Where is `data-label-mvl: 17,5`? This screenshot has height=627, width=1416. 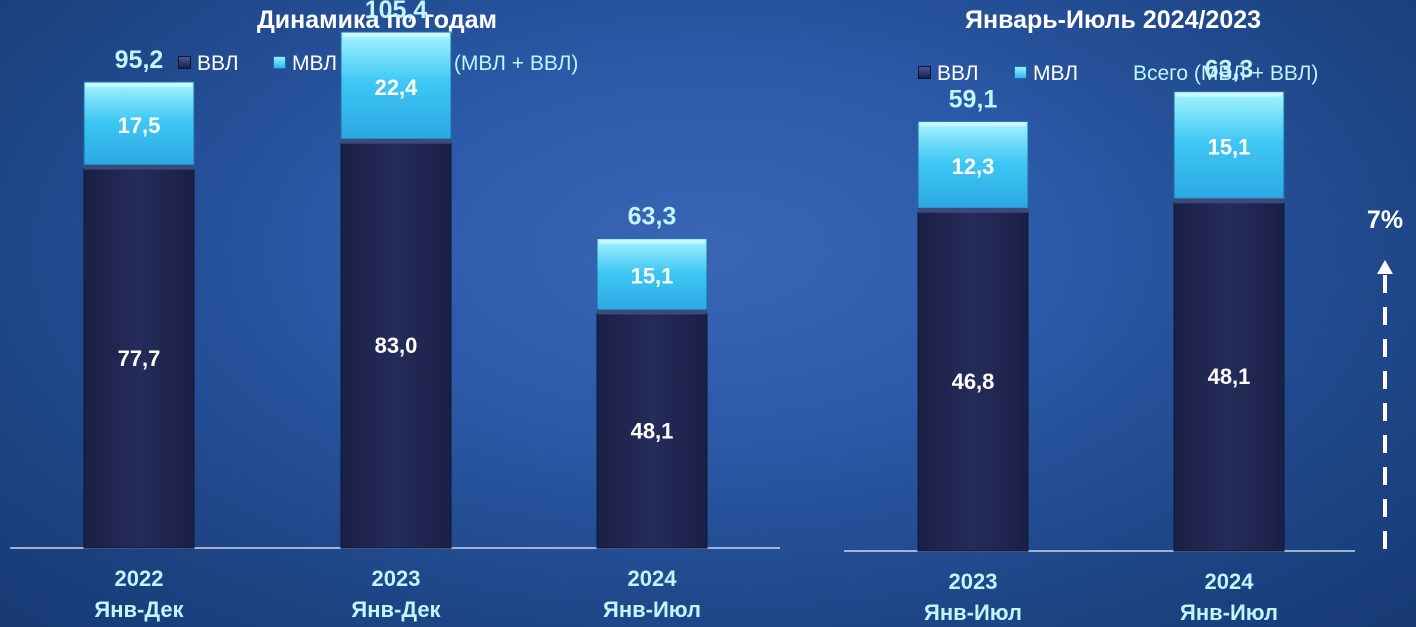 data-label-mvl: 17,5 is located at coordinates (139, 125).